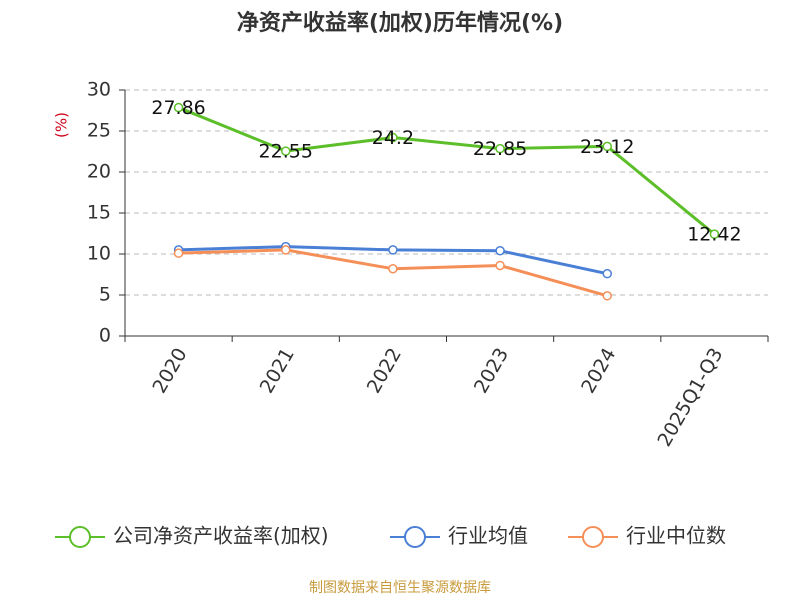 Image resolution: width=800 pixels, height=600 pixels. I want to click on y-tick-label: 25, so click(99, 131).